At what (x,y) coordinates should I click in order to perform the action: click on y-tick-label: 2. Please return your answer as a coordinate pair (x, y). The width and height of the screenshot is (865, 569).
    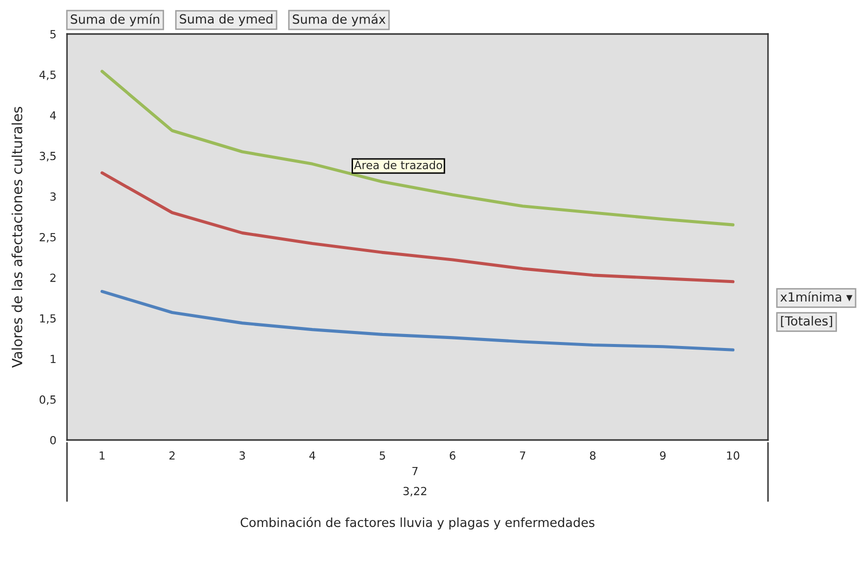
    Looking at the image, I should click on (53, 278).